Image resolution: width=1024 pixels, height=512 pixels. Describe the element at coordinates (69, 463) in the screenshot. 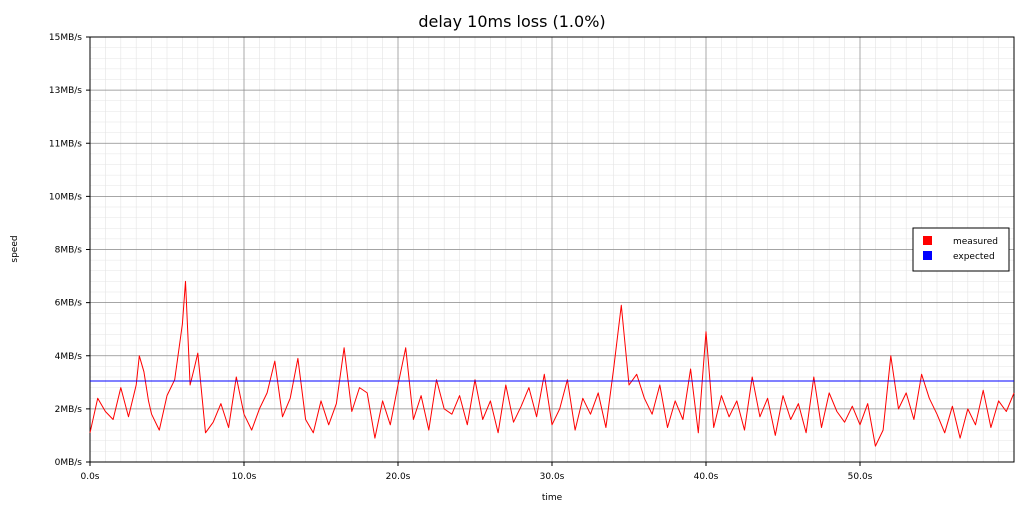

I see `y-tick-label: 0MB/s` at that location.